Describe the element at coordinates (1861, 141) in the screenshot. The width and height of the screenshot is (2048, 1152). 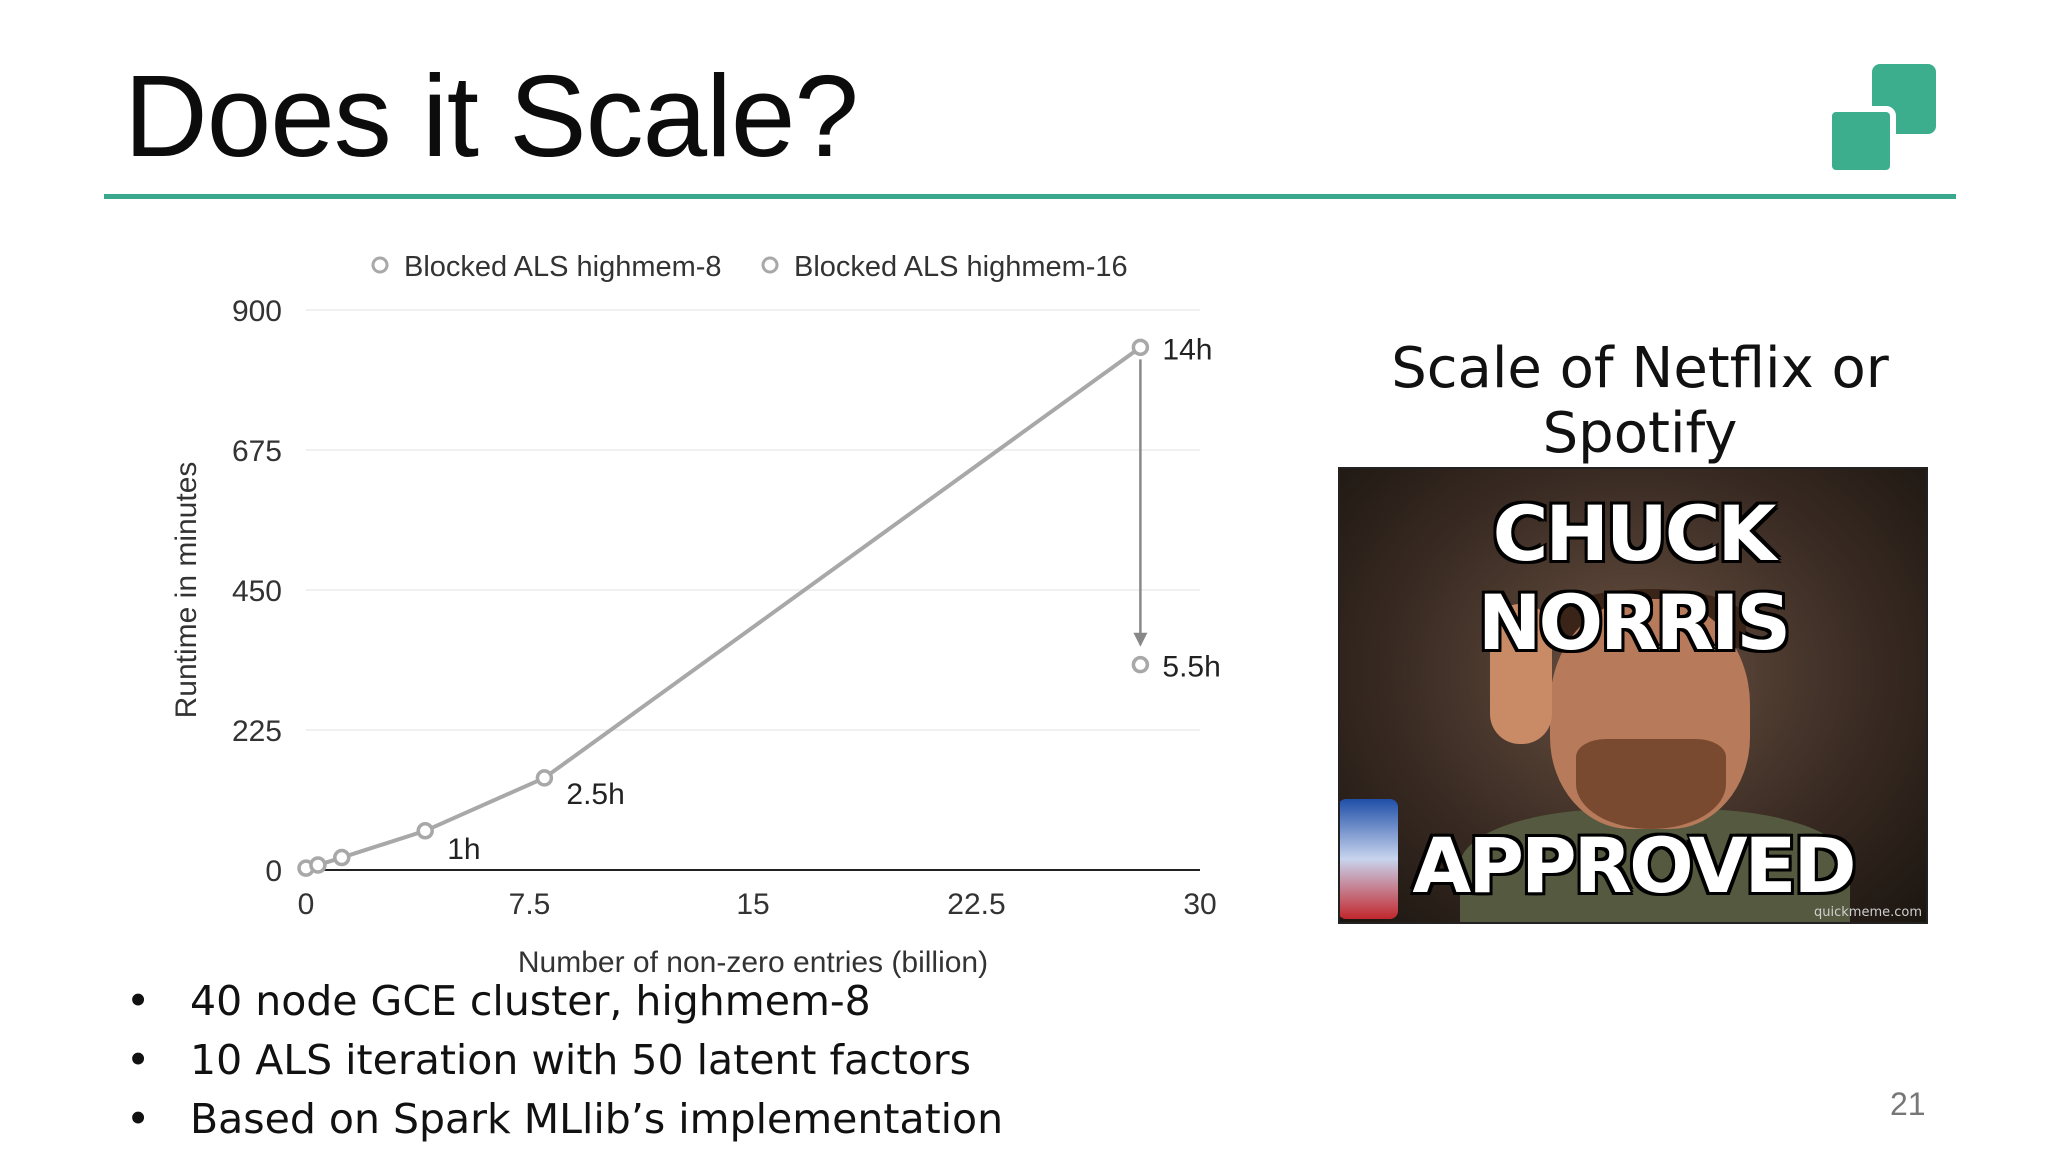
I see `logo-square-front` at that location.